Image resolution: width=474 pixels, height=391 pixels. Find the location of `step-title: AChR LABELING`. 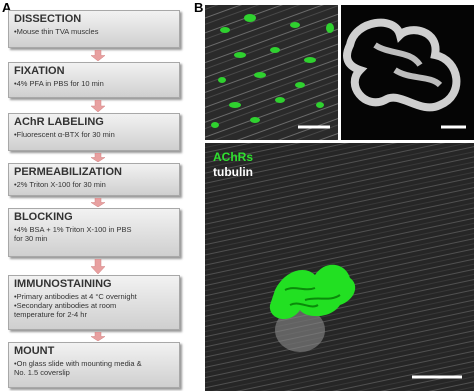

step-title: AChR LABELING is located at coordinates (59, 122).